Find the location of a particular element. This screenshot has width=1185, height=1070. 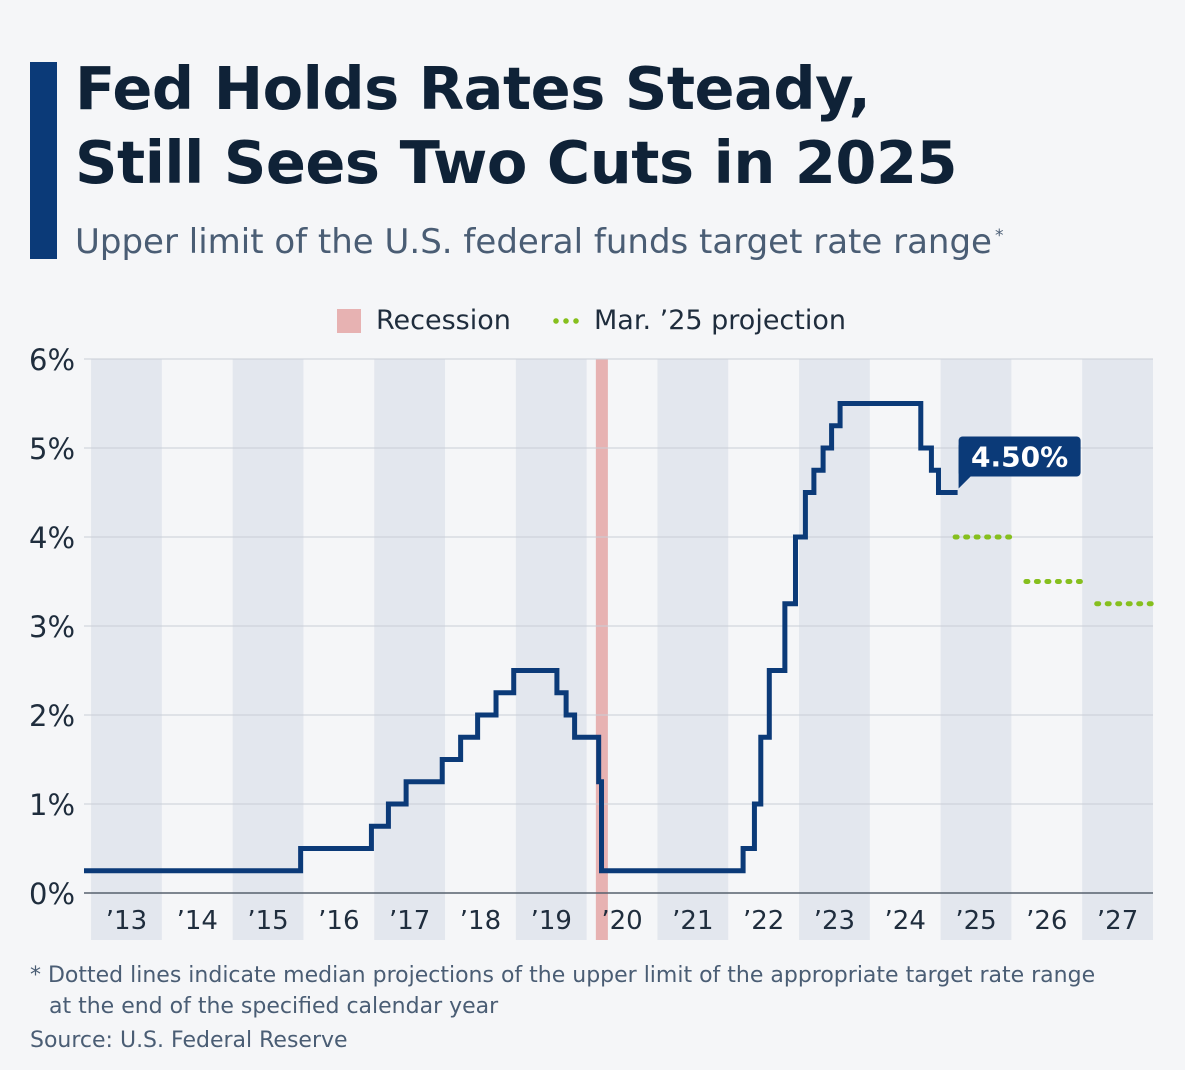

x-tick-label: ’22 is located at coordinates (763, 921).